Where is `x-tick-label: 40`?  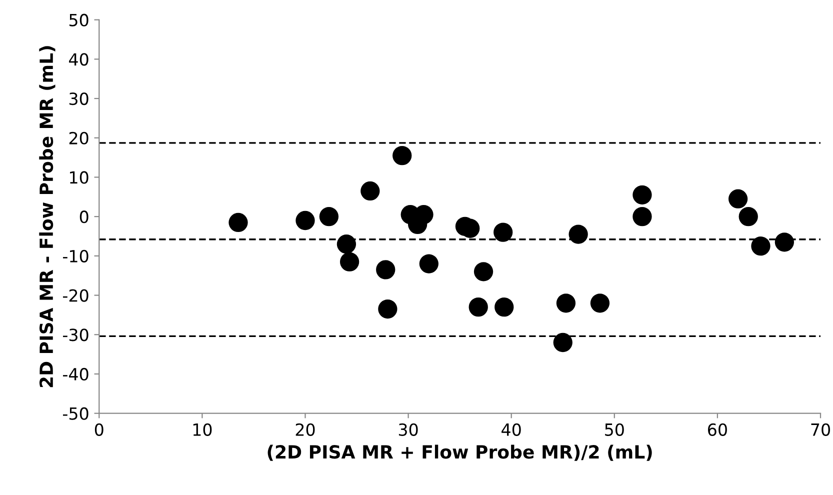
x-tick-label: 40 is located at coordinates (511, 429).